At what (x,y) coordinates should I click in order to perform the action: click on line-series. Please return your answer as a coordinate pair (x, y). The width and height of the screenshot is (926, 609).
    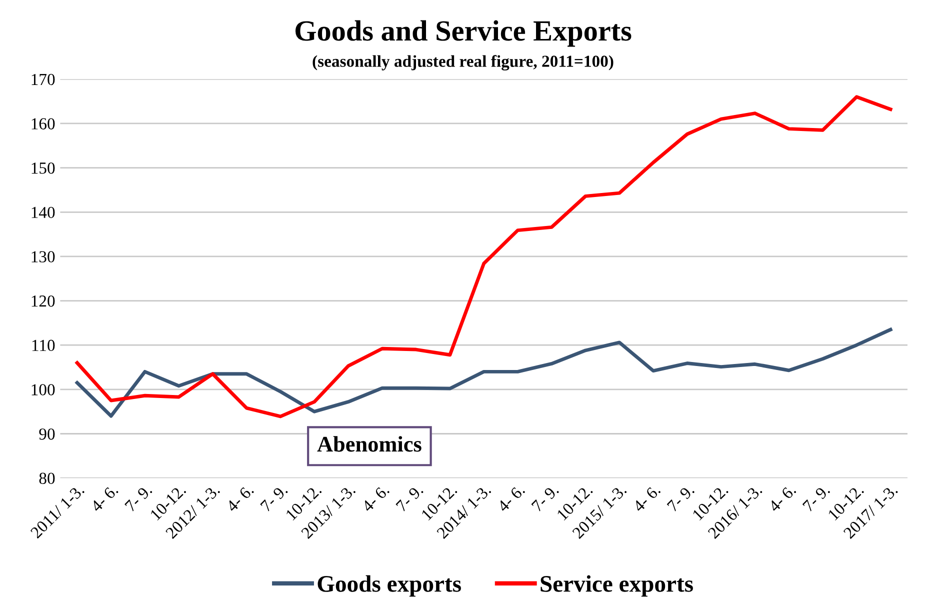
    Looking at the image, I should click on (483, 373).